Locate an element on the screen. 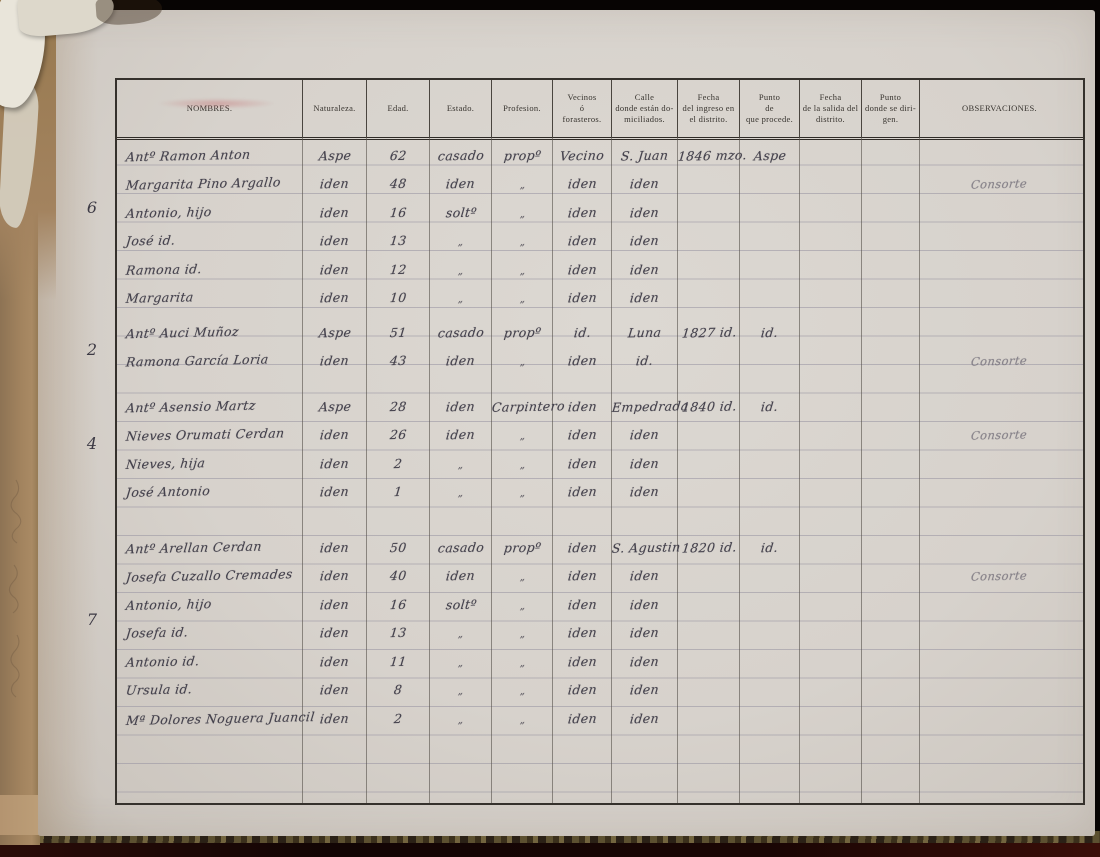 The image size is (1100, 857). cell-punto_procede: Aspe is located at coordinates (770, 157).